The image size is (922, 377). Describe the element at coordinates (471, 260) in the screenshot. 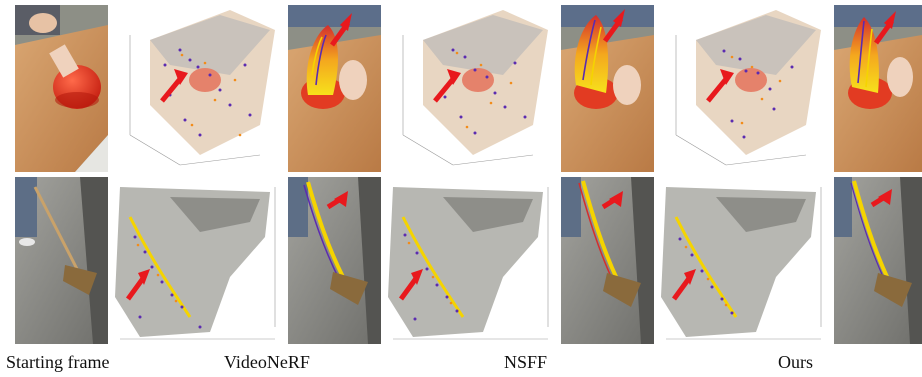

I see `row2-nsff-pointcloud` at that location.